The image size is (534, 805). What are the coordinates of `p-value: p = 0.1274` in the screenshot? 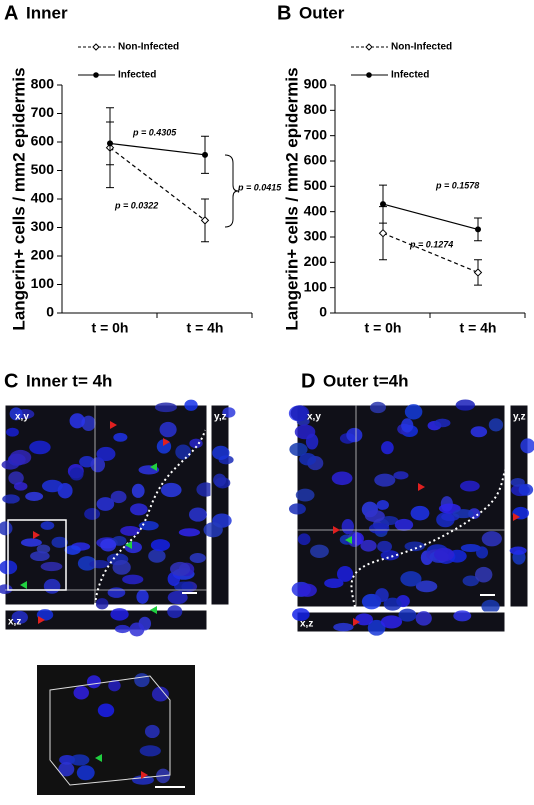 It's located at (431, 244).